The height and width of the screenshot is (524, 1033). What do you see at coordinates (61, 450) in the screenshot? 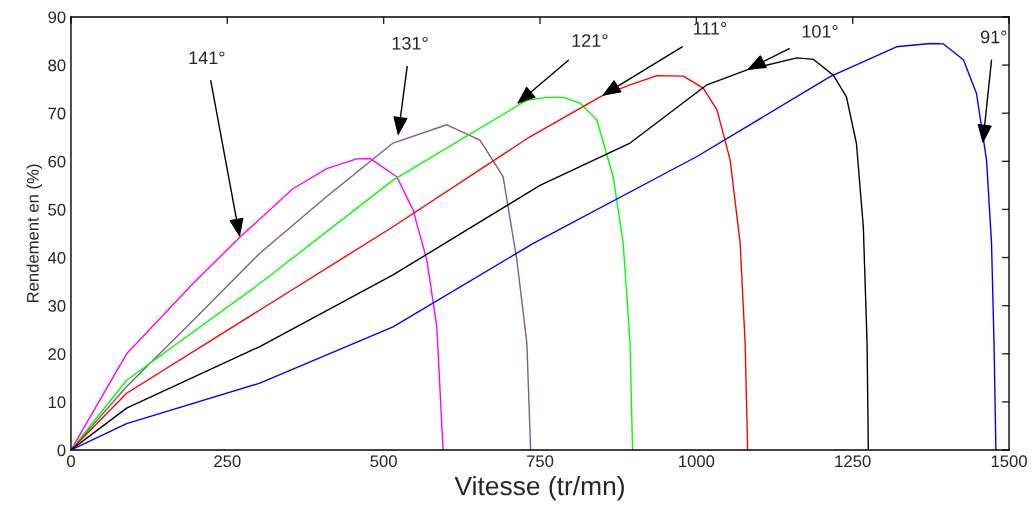
I see `y-tick-label: 0` at bounding box center [61, 450].